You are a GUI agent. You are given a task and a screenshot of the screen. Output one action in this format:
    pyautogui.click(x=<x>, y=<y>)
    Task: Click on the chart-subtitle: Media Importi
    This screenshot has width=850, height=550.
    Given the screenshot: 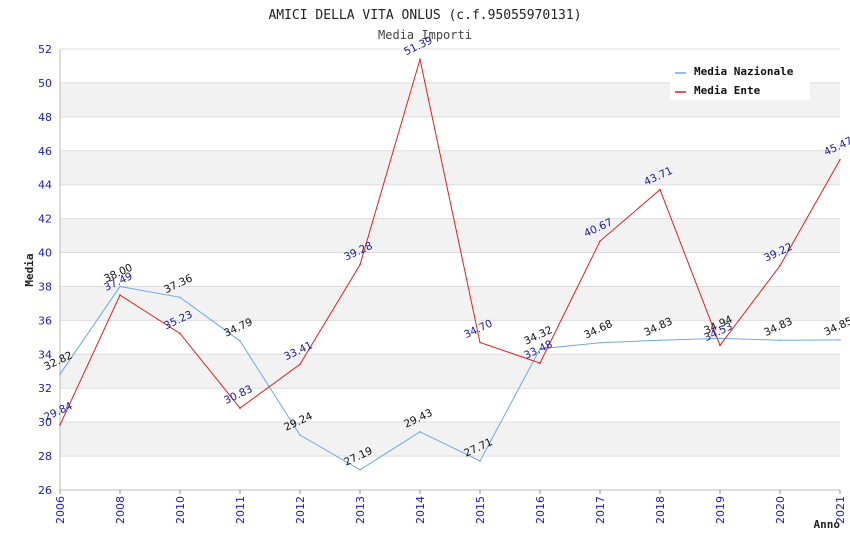 What is the action you would take?
    pyautogui.click(x=425, y=35)
    